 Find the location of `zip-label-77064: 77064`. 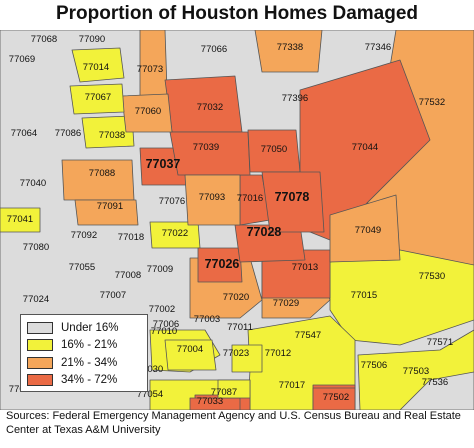

zip-label-77064: 77064 is located at coordinates (24, 133).